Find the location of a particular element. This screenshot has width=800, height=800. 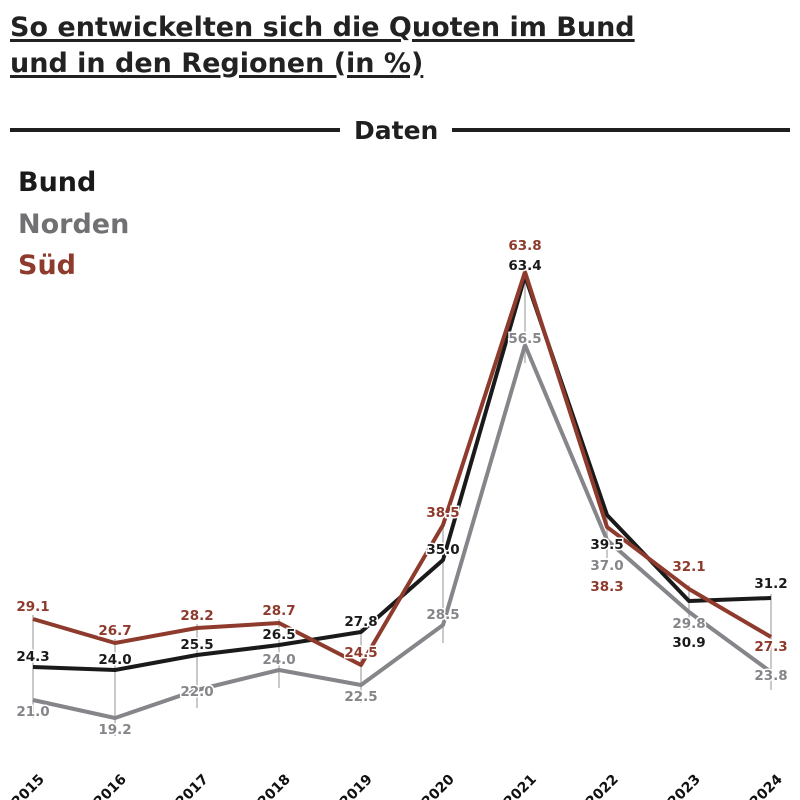

x-tick-label: 2018 is located at coordinates (274, 786).